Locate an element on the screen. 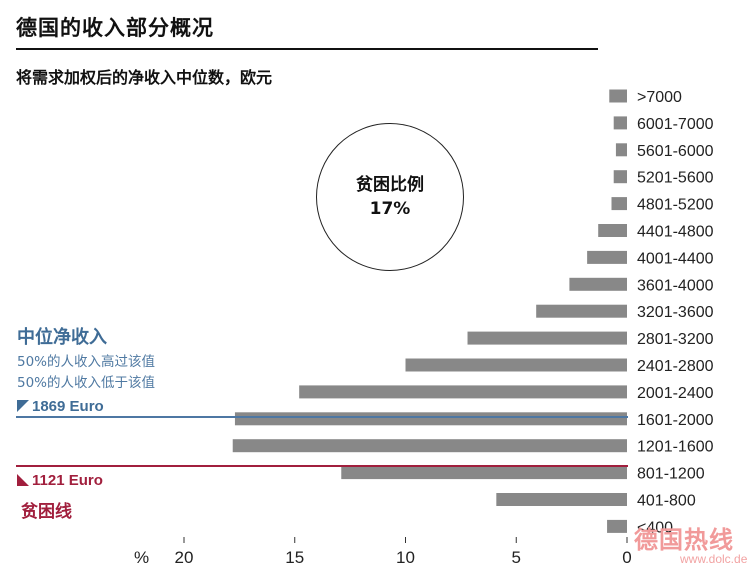 Image resolution: width=752 pixels, height=571 pixels. watermark-url: www.dolc.de is located at coordinates (714, 559).